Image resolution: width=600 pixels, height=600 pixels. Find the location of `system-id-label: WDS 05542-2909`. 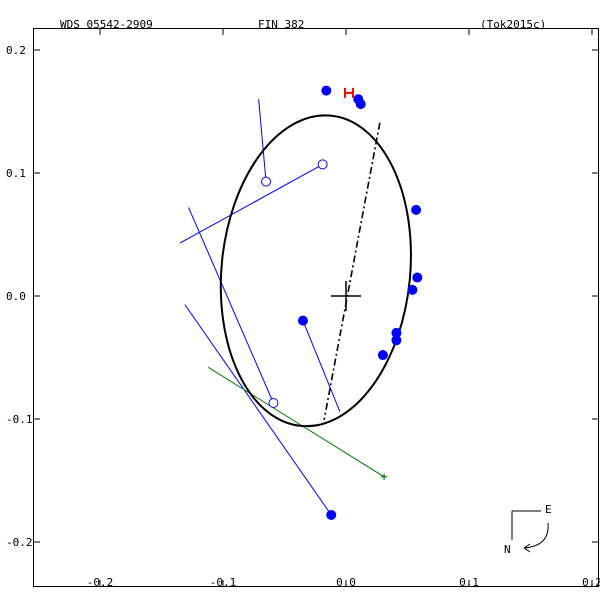

system-id-label: WDS 05542-2909 is located at coordinates (106, 24).